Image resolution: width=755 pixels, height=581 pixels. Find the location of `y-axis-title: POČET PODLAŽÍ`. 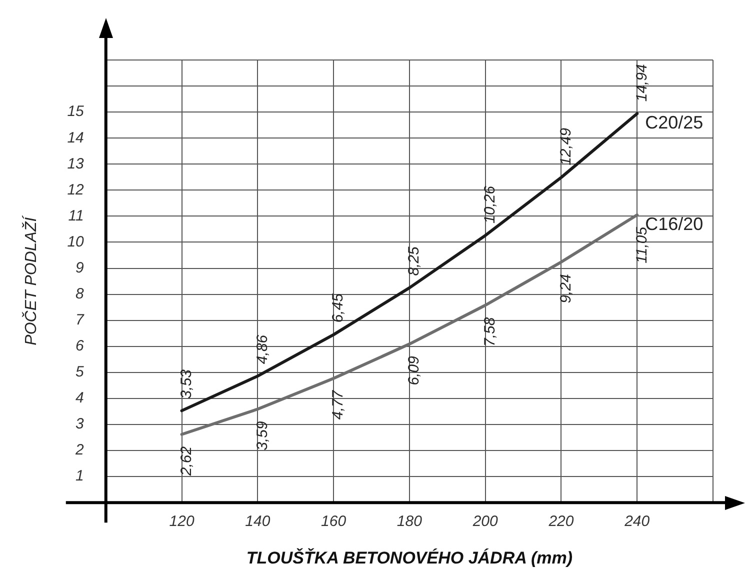

y-axis-title: POČET PODLAŽÍ is located at coordinates (31, 280).